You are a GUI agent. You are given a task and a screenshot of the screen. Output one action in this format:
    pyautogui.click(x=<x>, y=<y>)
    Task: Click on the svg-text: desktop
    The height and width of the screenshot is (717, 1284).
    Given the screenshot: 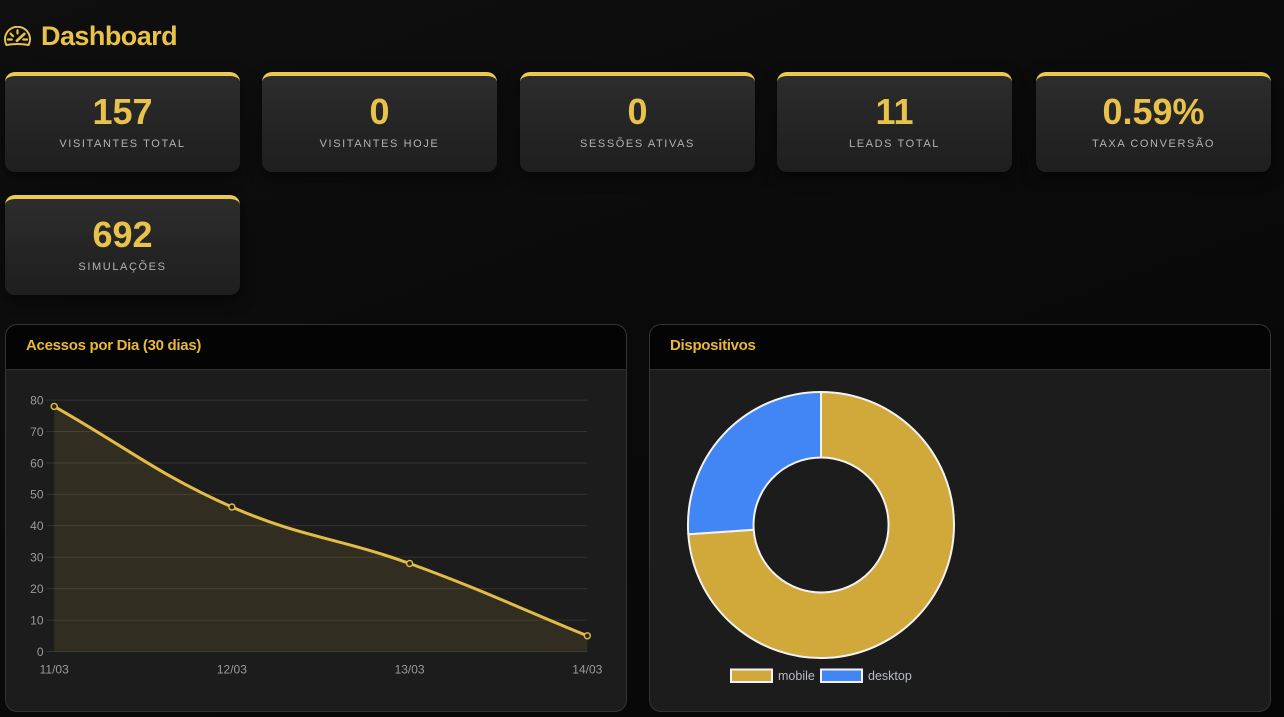 What is the action you would take?
    pyautogui.click(x=890, y=676)
    